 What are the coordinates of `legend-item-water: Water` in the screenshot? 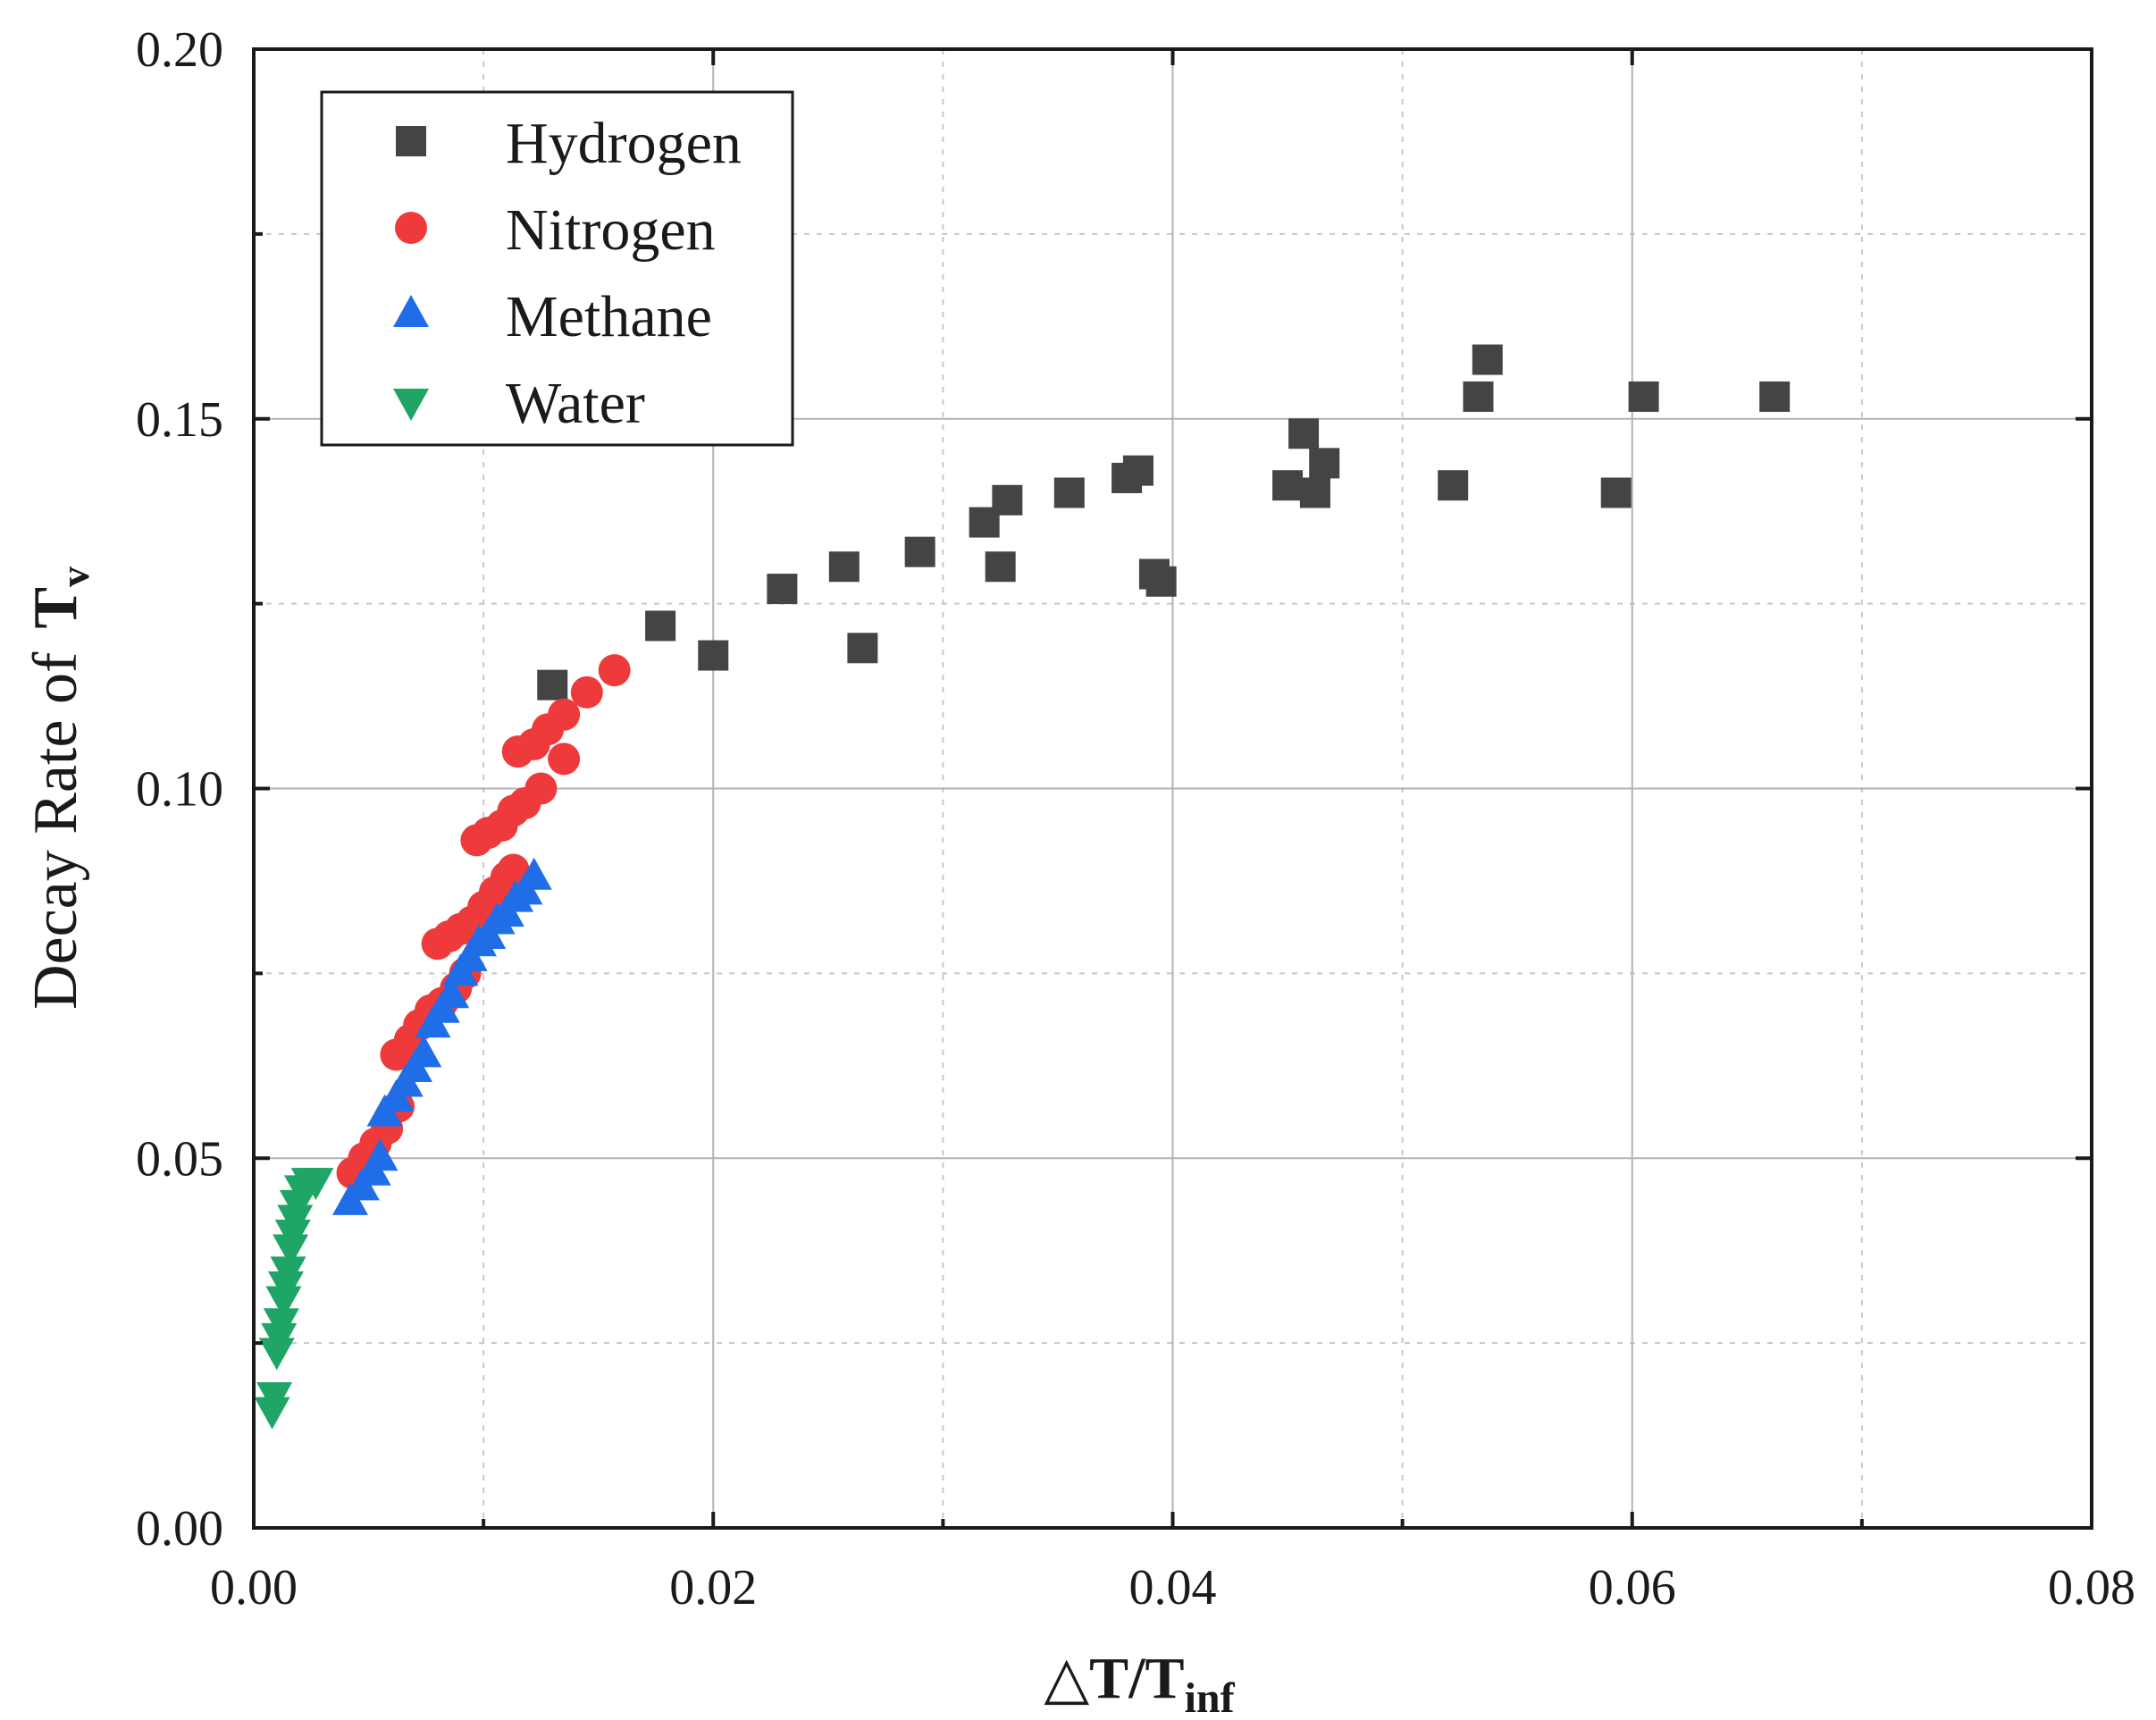 It's located at (519, 403).